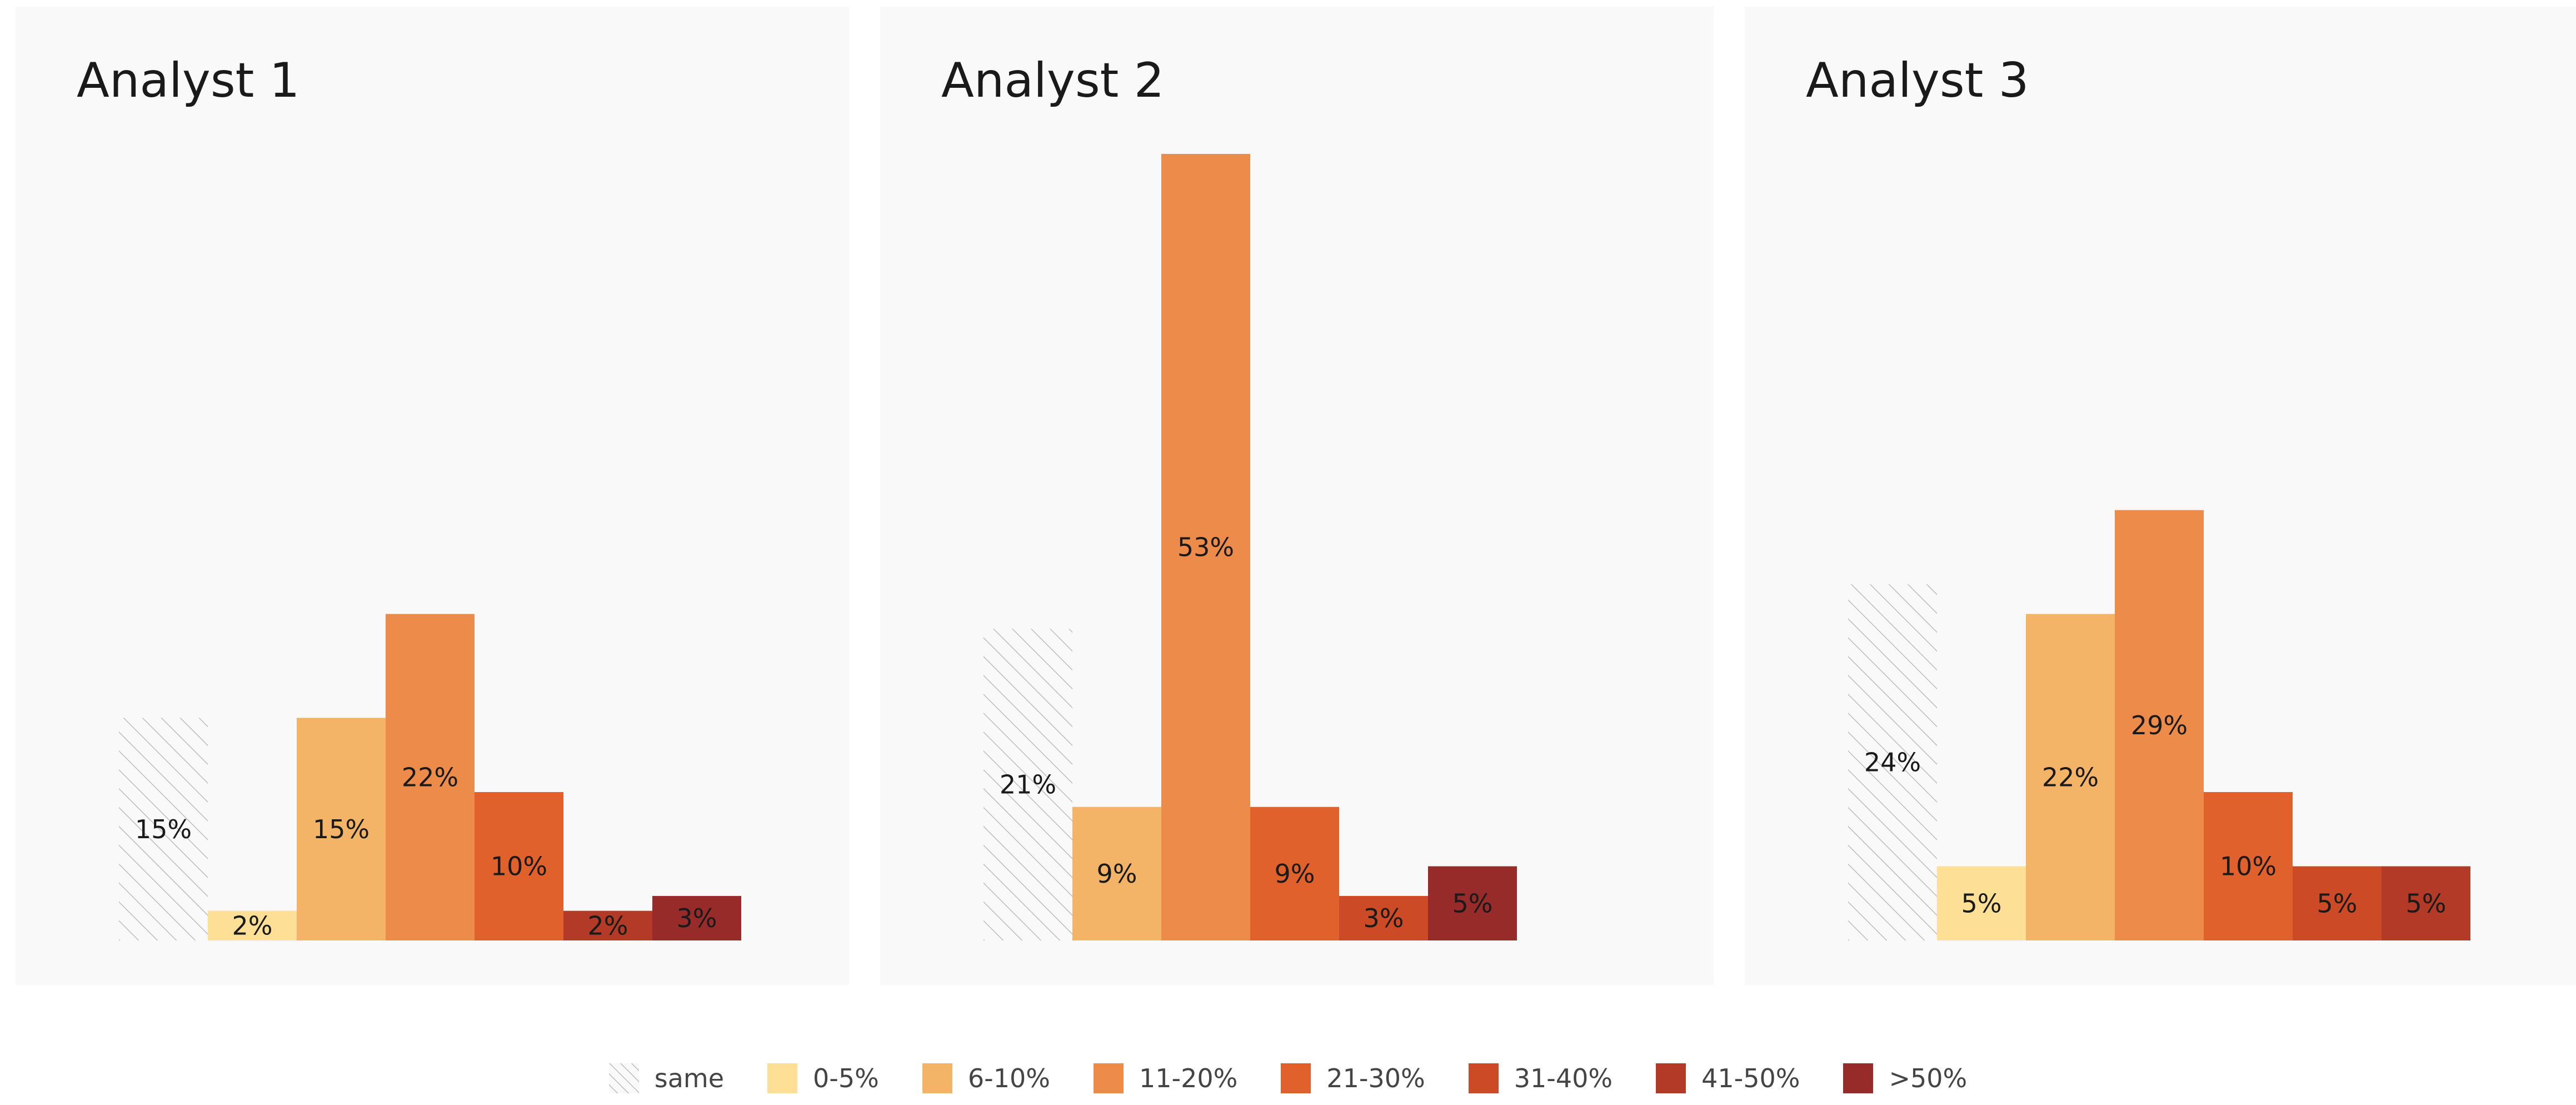 This screenshot has width=2576, height=1105. Describe the element at coordinates (1189, 1078) in the screenshot. I see `legend-label-11-20: 11-20%` at that location.